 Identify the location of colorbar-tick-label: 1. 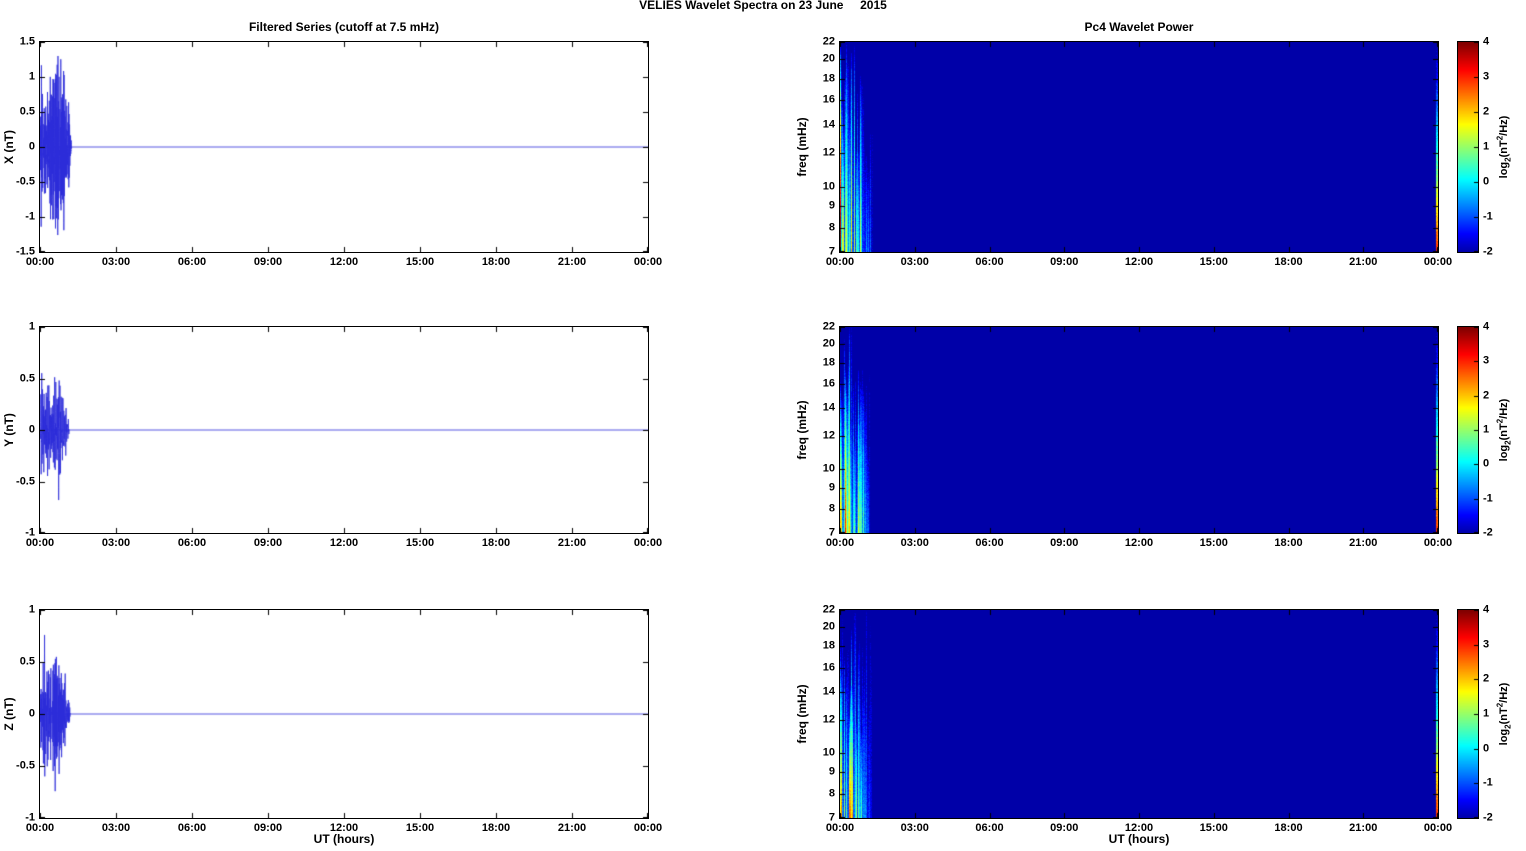
(1486, 713).